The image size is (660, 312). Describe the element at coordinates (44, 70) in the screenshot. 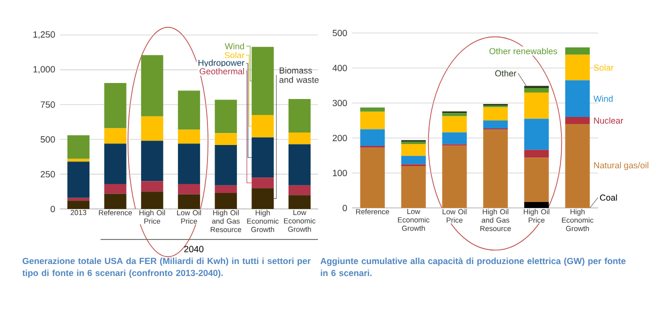

I see `y-tick-label: 1,000` at that location.